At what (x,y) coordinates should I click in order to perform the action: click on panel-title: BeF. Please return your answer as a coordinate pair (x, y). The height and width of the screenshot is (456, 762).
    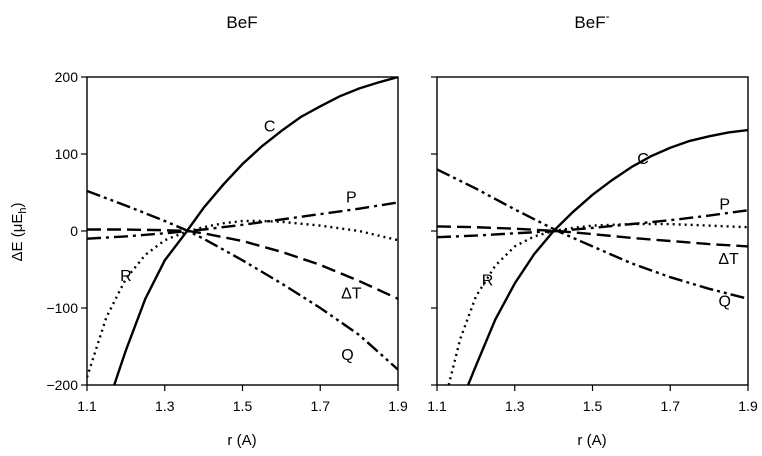
    Looking at the image, I should click on (241, 22).